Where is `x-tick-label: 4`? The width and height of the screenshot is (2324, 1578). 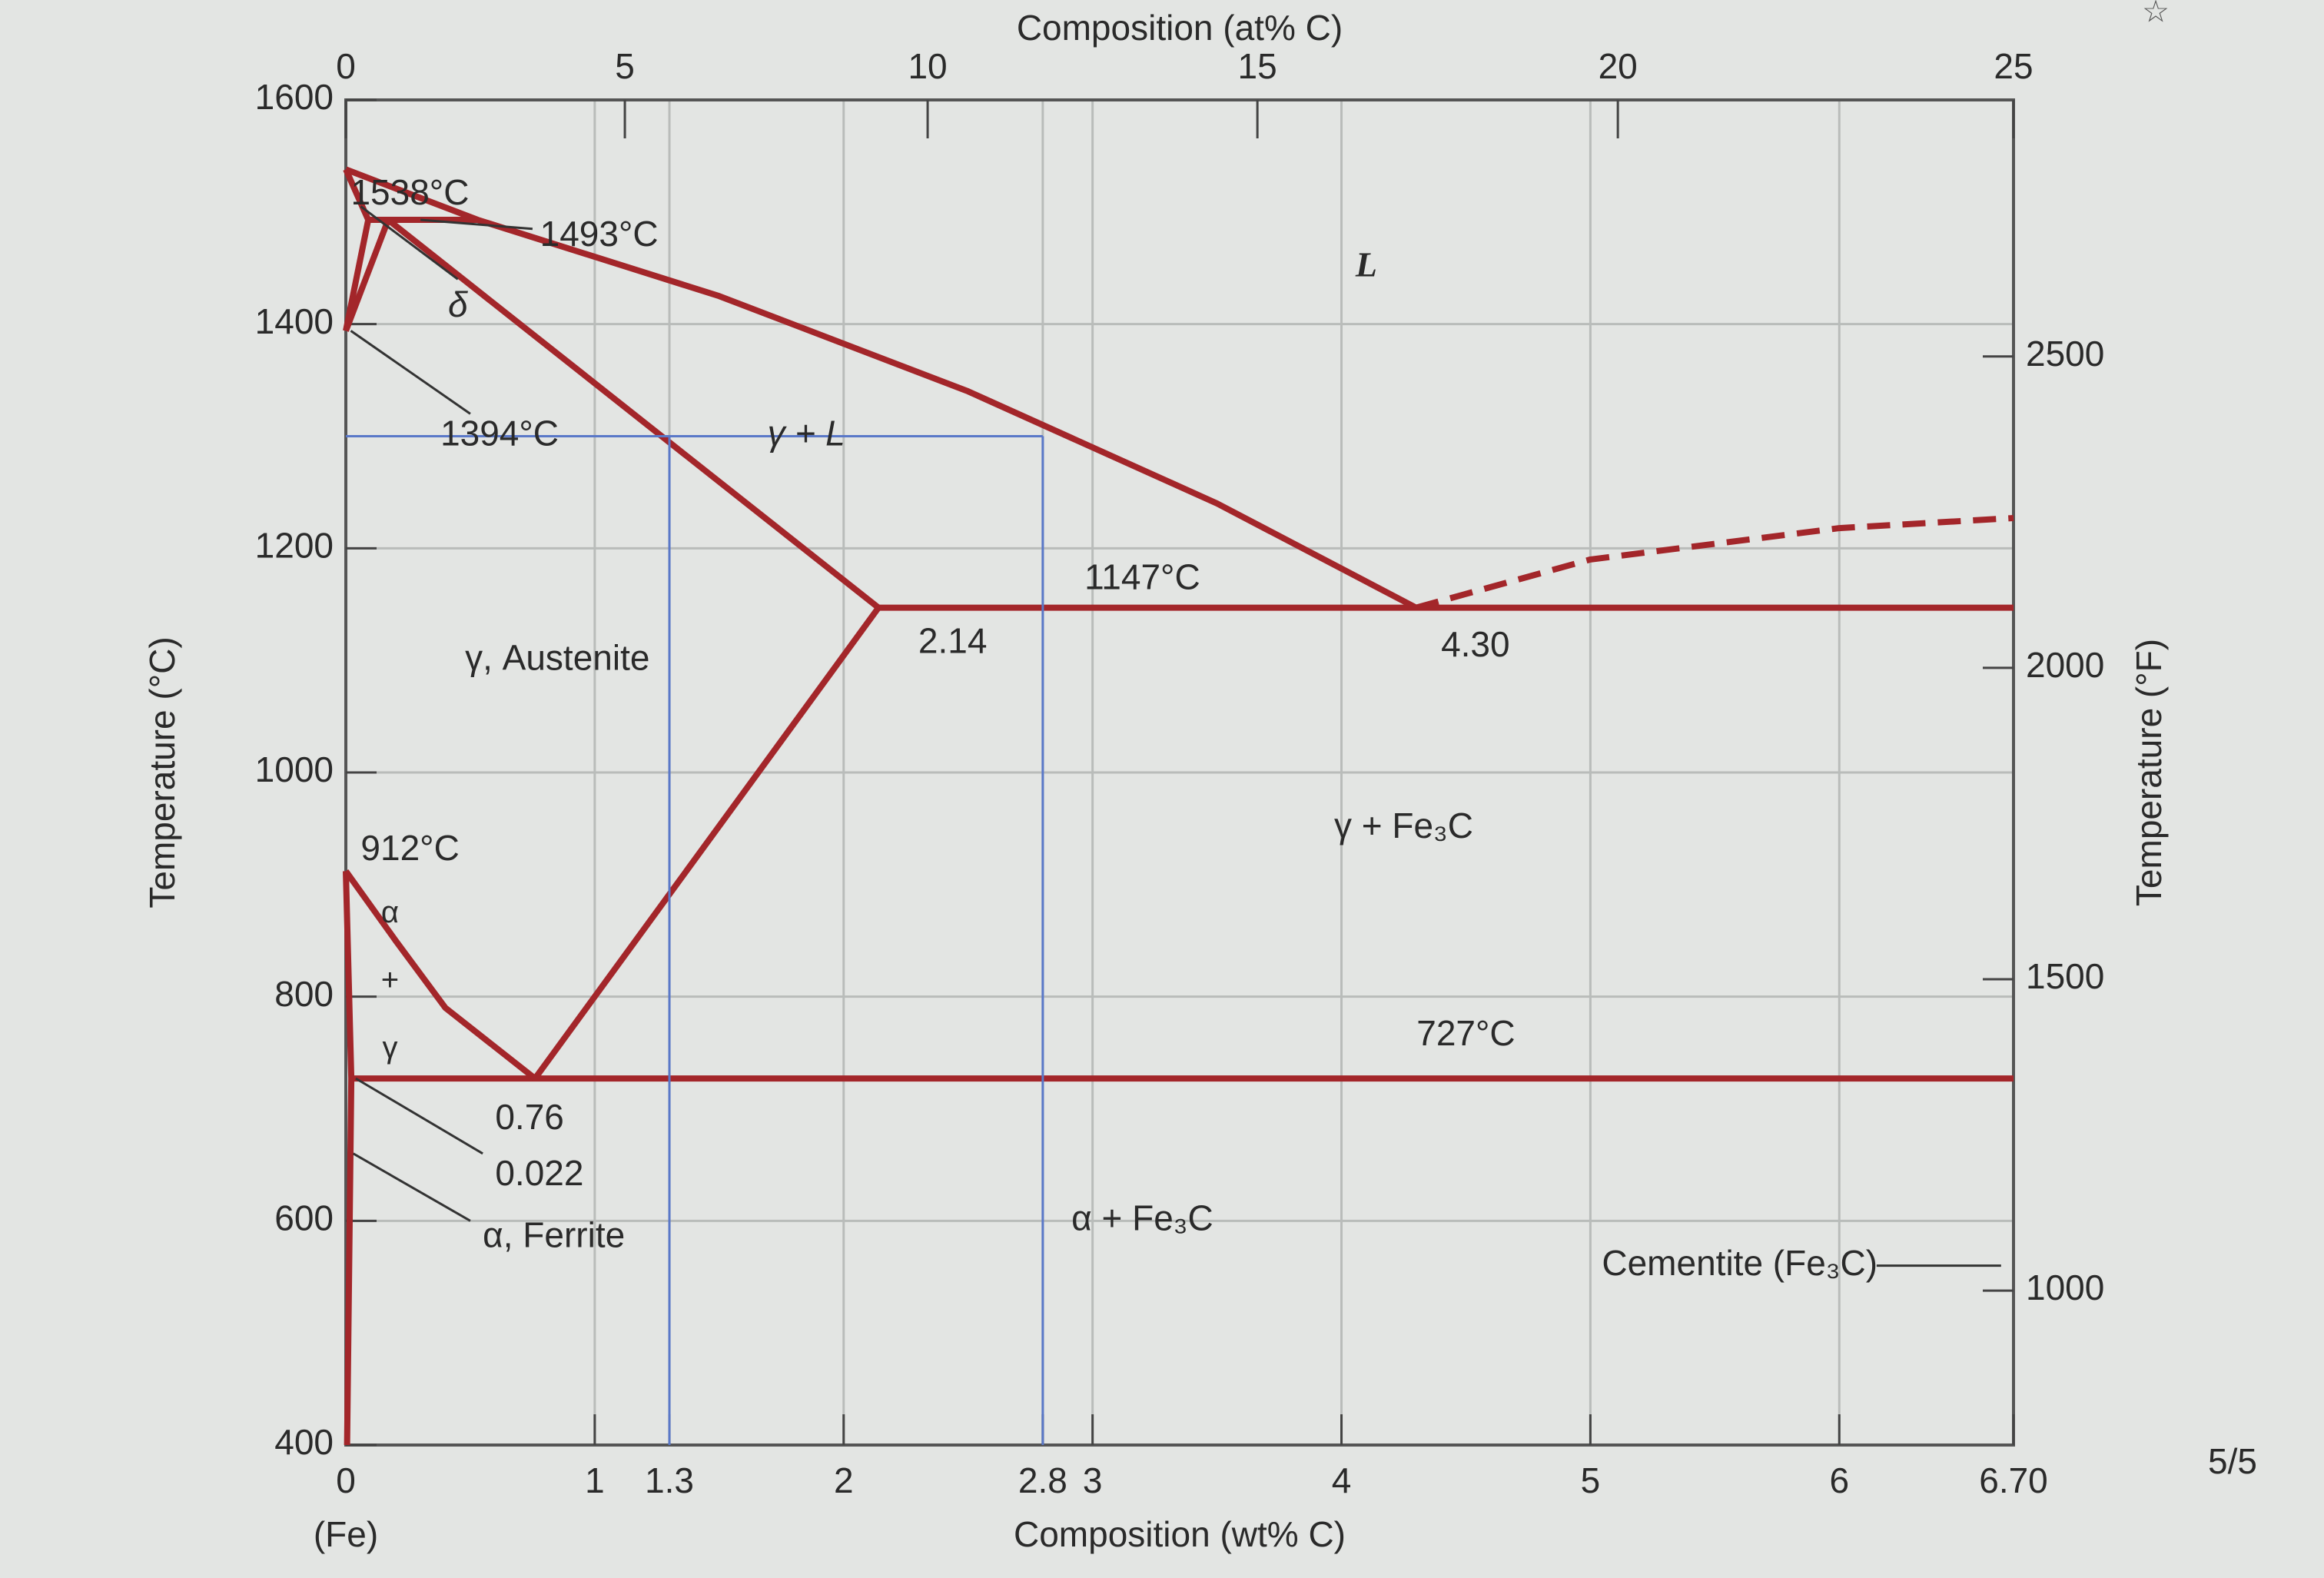 x-tick-label: 4 is located at coordinates (1342, 1480).